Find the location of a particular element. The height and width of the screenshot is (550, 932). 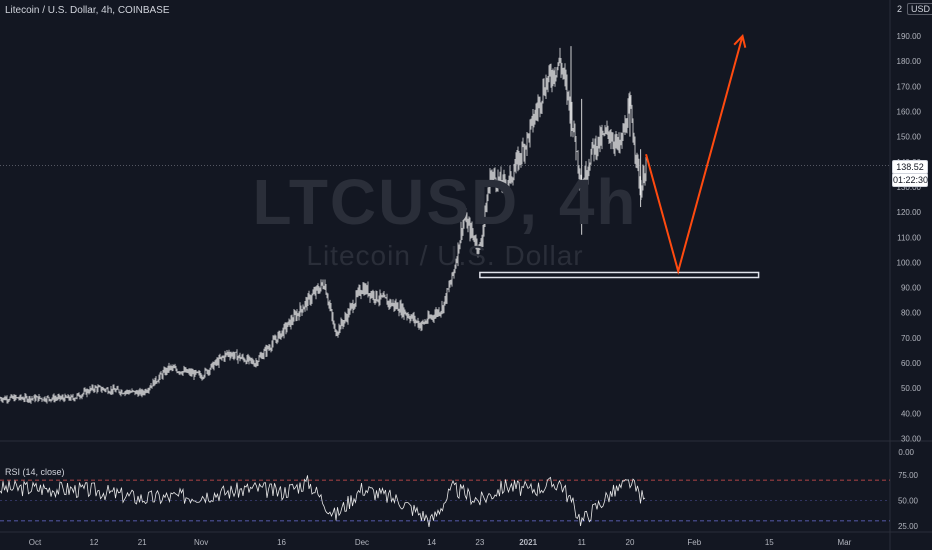

time-tick-label: 15 is located at coordinates (769, 542).